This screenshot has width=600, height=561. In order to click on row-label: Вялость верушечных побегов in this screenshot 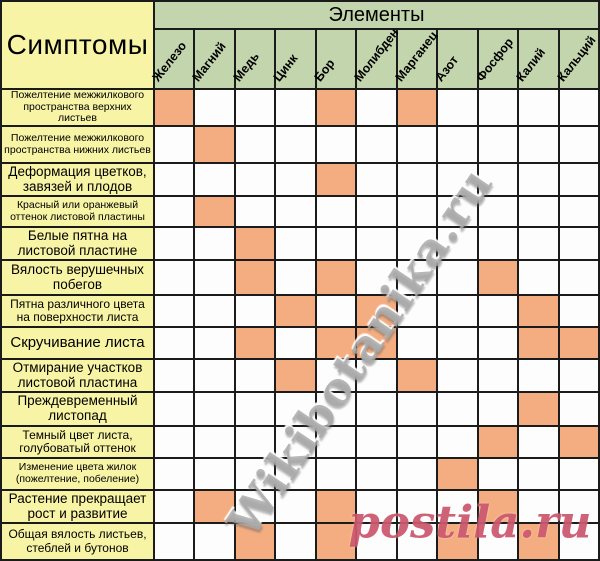, I will do `click(77, 277)`.